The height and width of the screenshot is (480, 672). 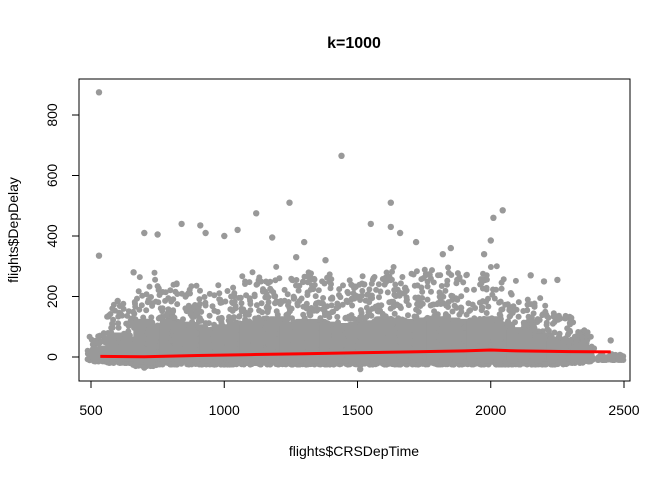 What do you see at coordinates (13, 230) in the screenshot?
I see `y-axis-label: flights$DepDelay` at bounding box center [13, 230].